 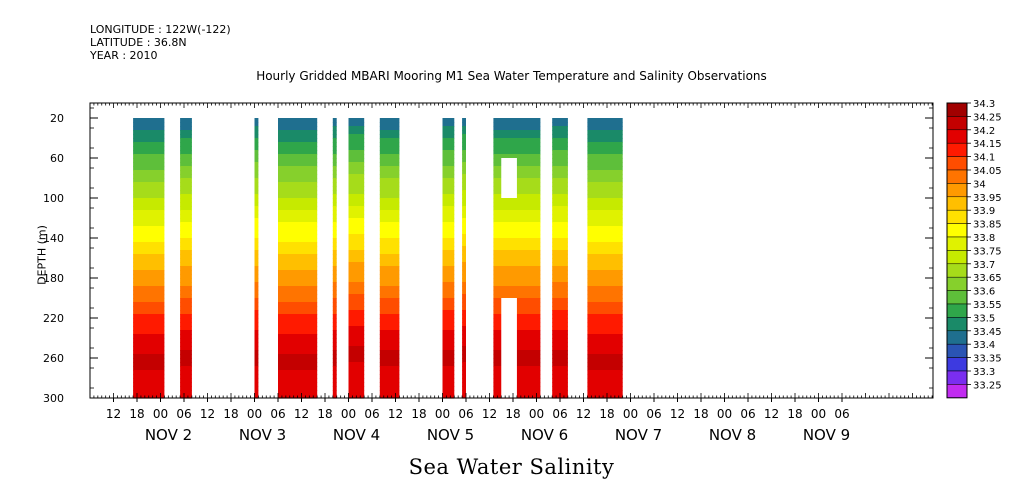 What do you see at coordinates (984, 292) in the screenshot?
I see `colorbar-label: 33.6` at bounding box center [984, 292].